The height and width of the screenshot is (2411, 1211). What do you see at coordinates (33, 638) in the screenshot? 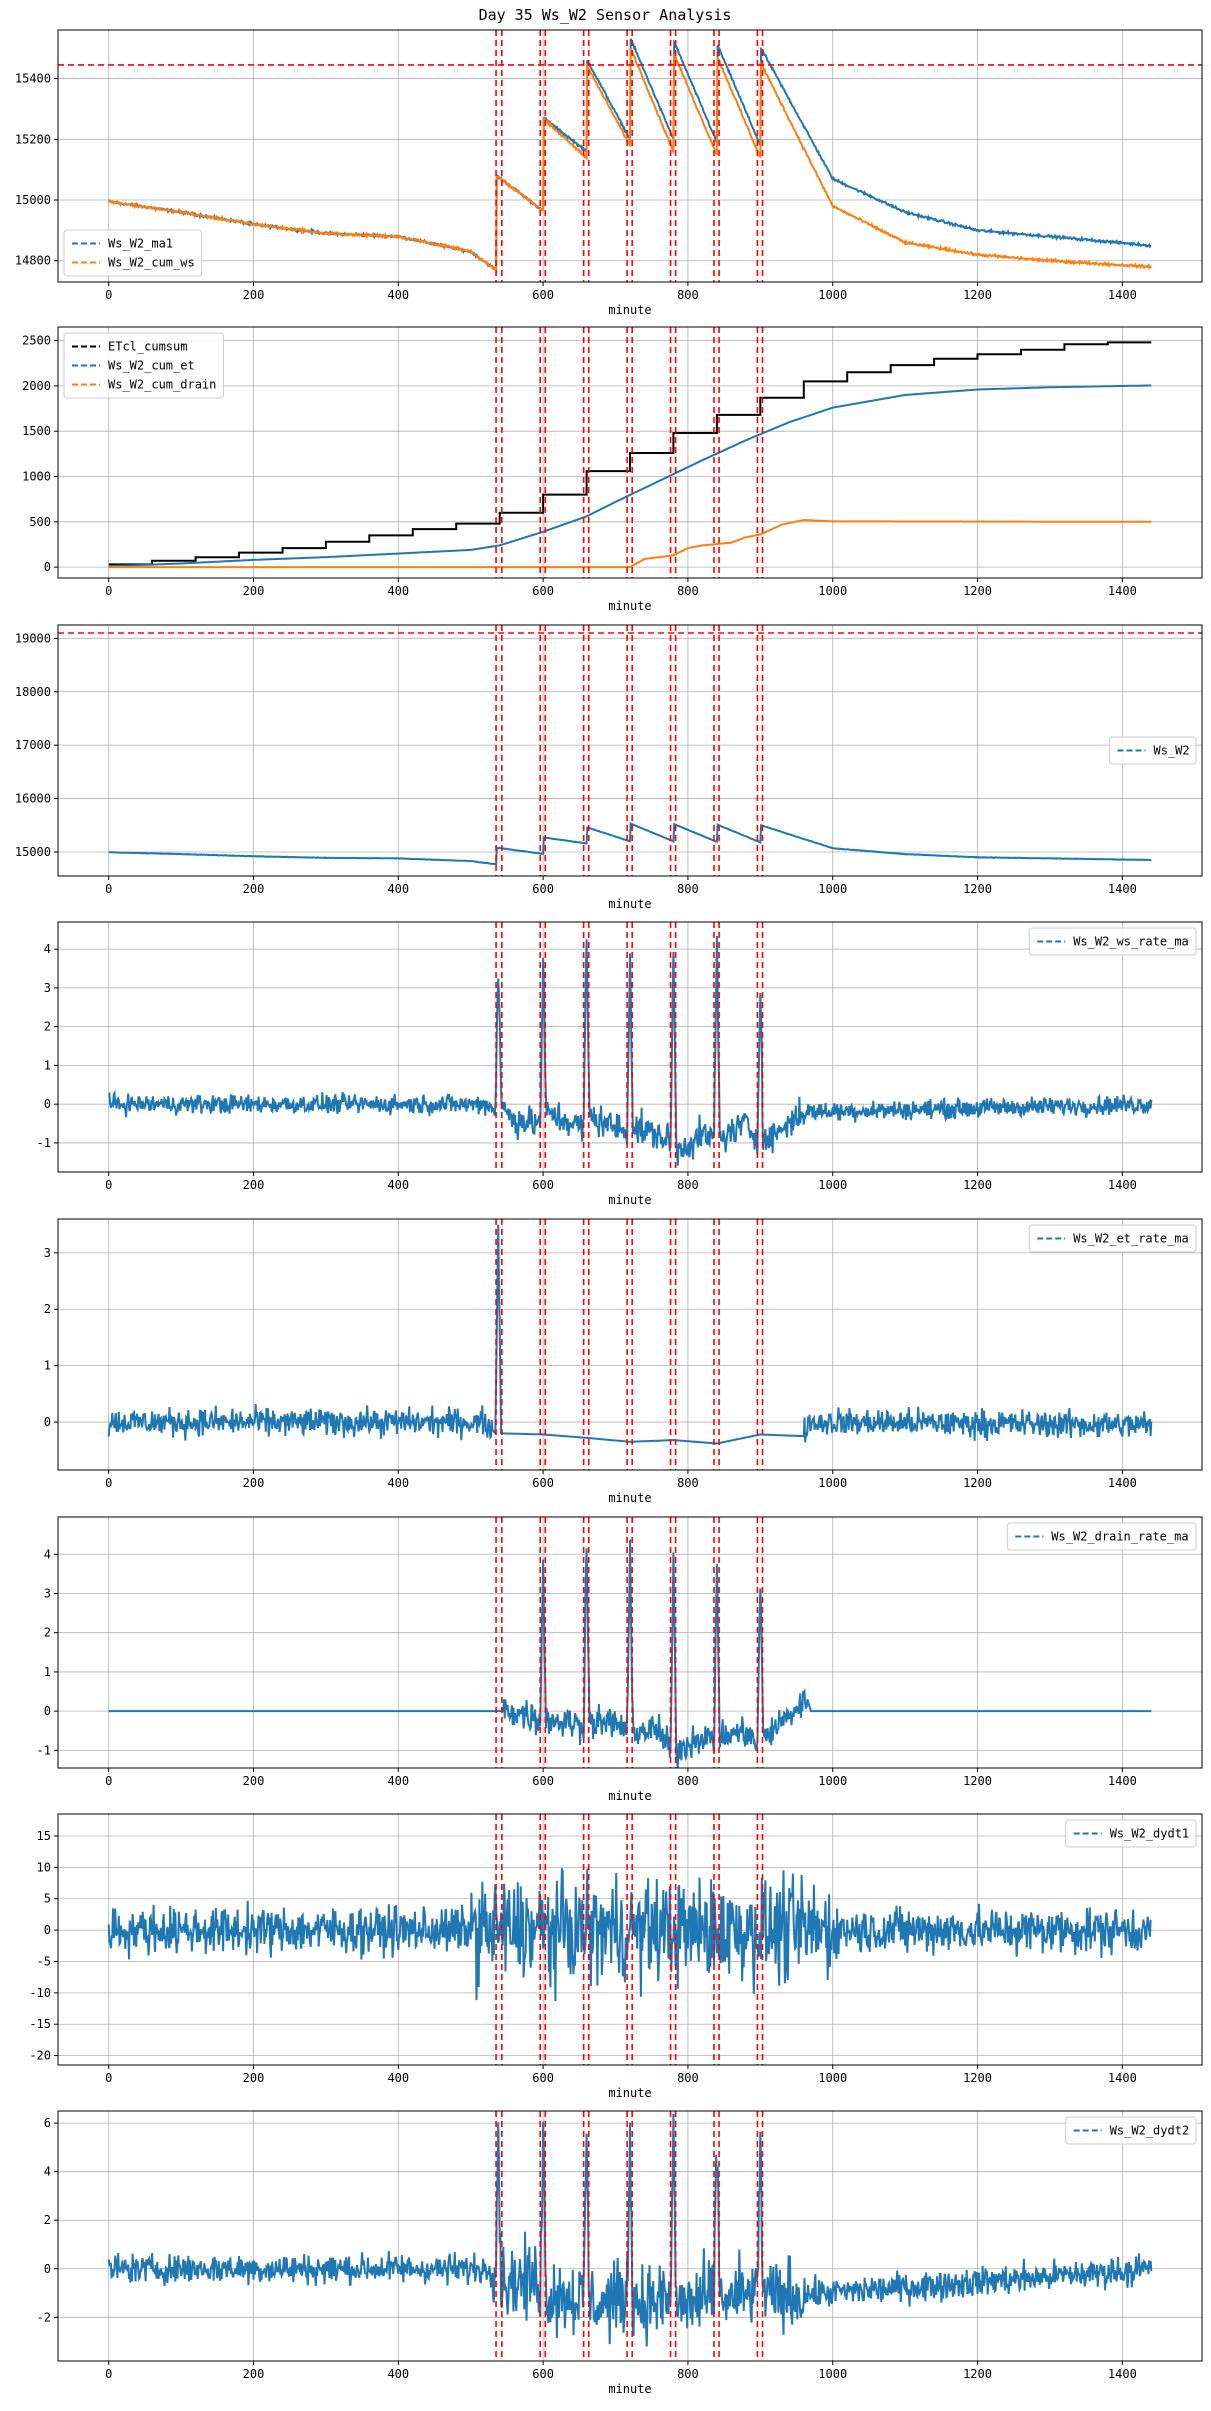
I see `y-tick-label: 19000` at bounding box center [33, 638].